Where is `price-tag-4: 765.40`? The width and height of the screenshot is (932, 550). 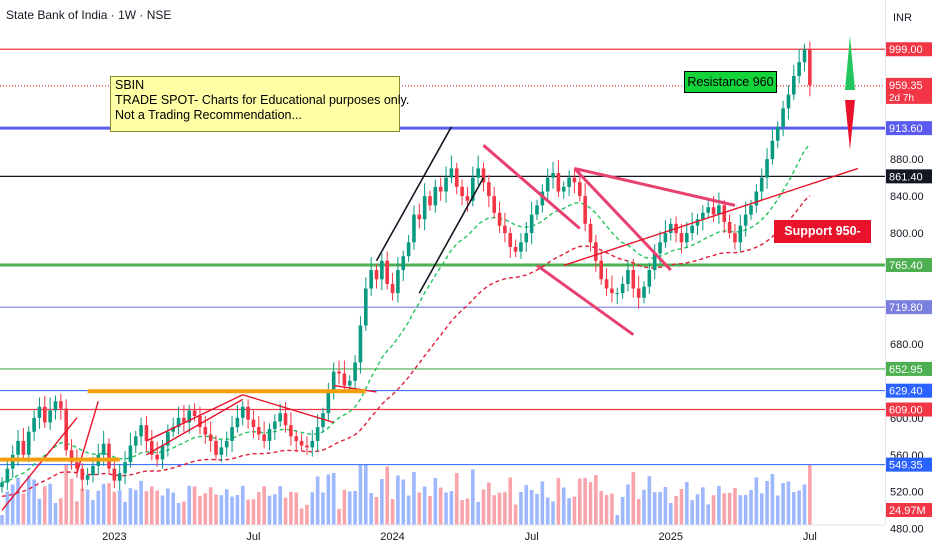 price-tag-4: 765.40 is located at coordinates (906, 266).